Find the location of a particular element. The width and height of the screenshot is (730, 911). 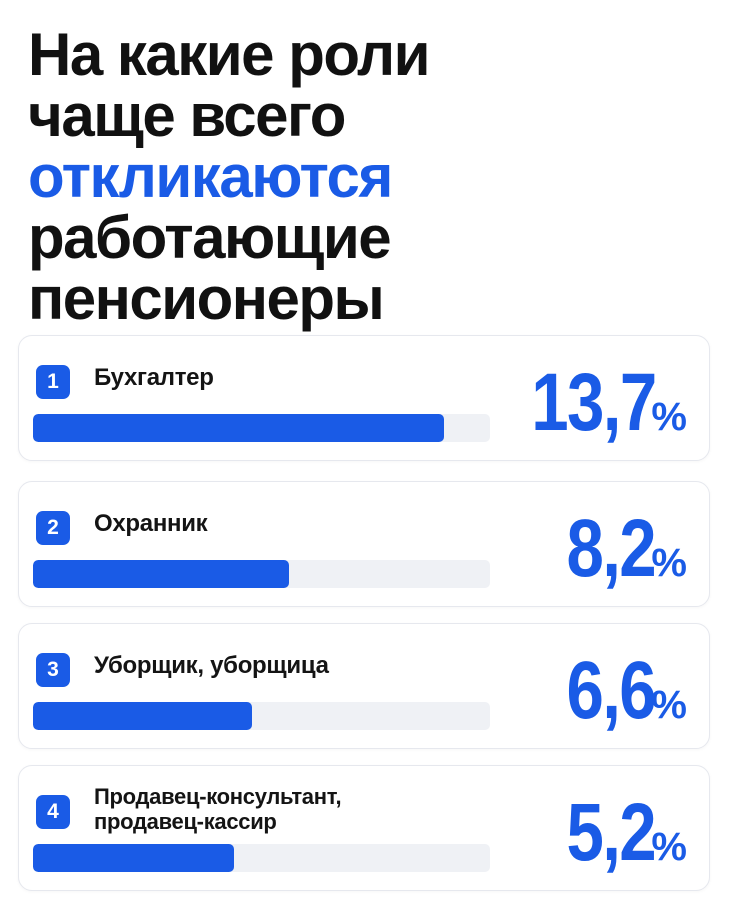

value-number: 6,6 is located at coordinates (611, 690).